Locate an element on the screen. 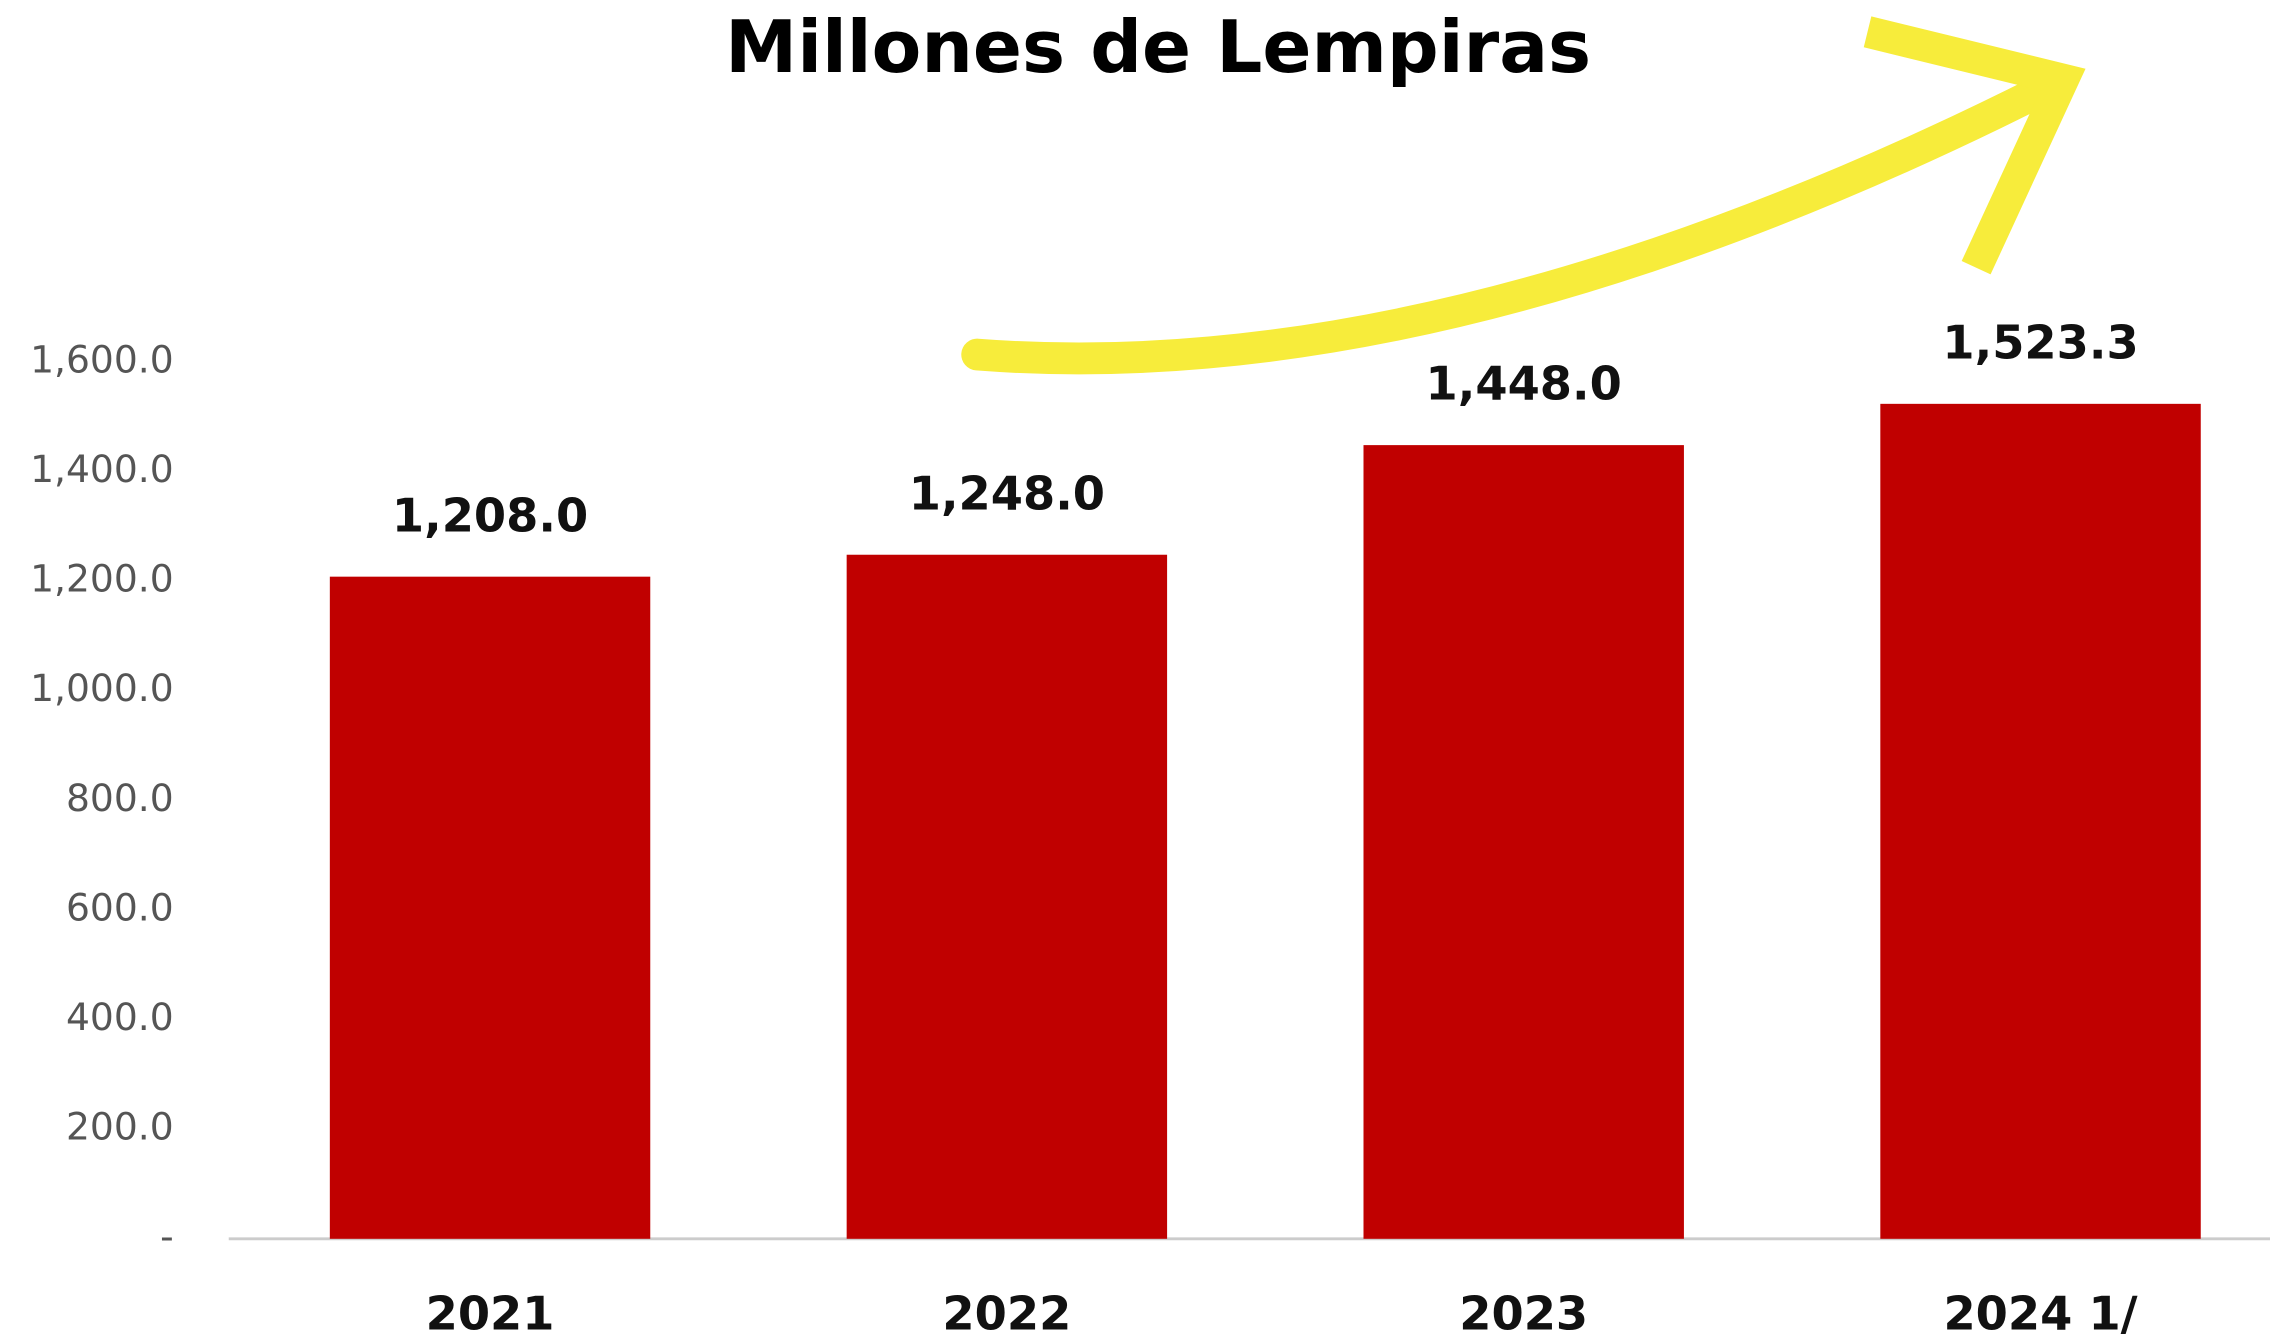 This screenshot has height=1343, width=2270. arrow-shaft is located at coordinates (1513, 222).